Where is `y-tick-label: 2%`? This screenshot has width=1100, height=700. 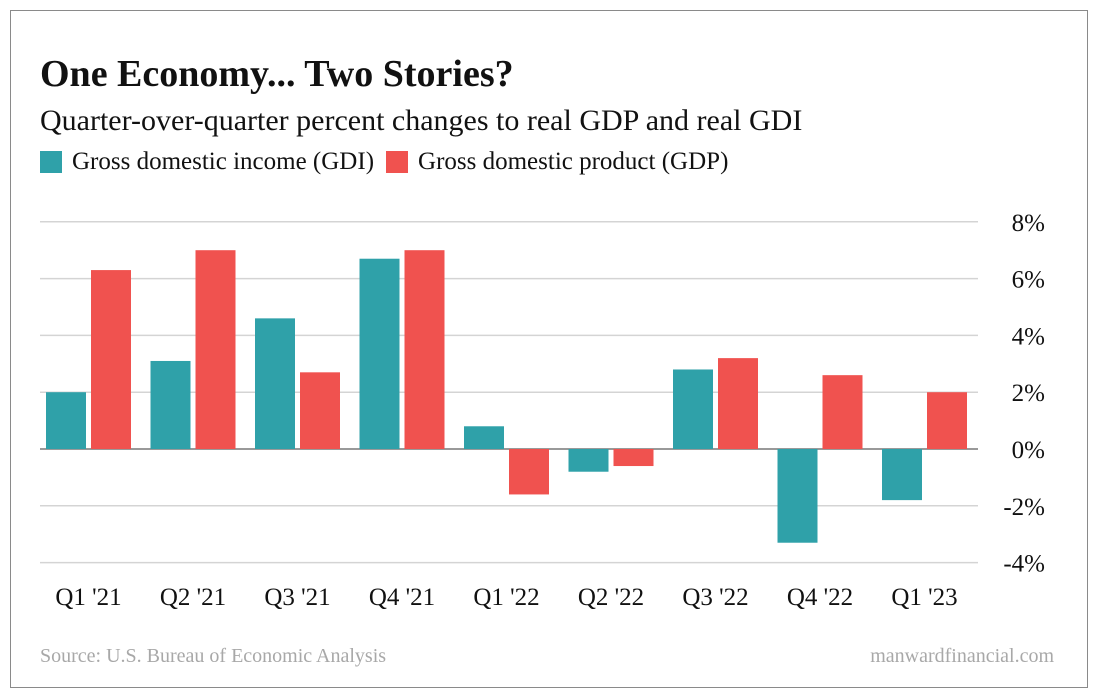
y-tick-label: 2% is located at coordinates (1028, 393).